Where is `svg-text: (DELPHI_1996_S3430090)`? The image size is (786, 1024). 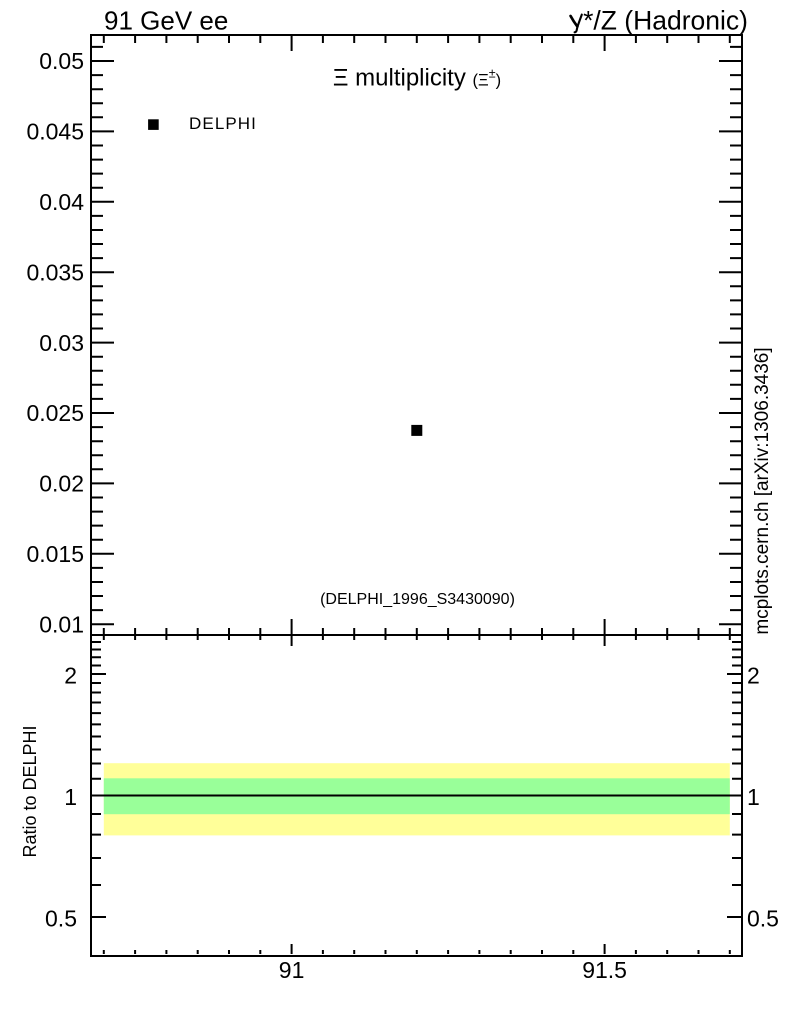
svg-text: (DELPHI_1996_S3430090) is located at coordinates (417, 599).